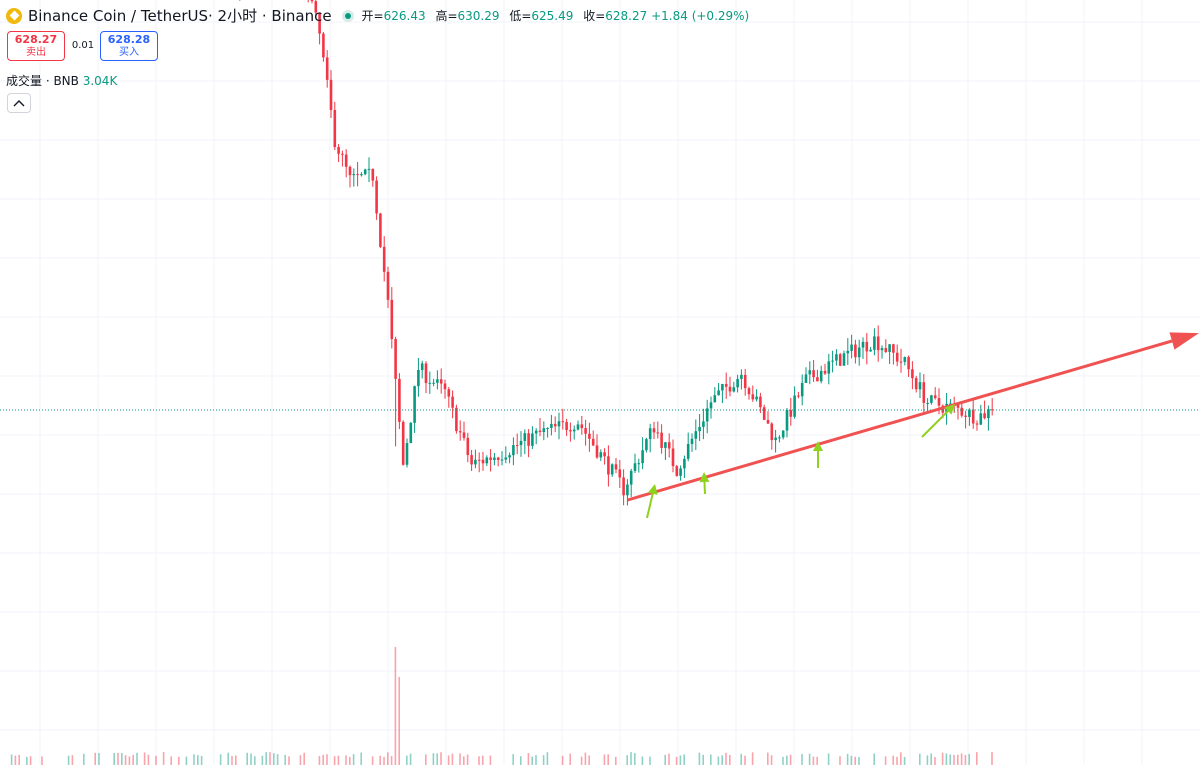 The height and width of the screenshot is (765, 1200). What do you see at coordinates (61, 80) in the screenshot?
I see `volume-legend: 成交量 · BNB 3.04K` at bounding box center [61, 80].